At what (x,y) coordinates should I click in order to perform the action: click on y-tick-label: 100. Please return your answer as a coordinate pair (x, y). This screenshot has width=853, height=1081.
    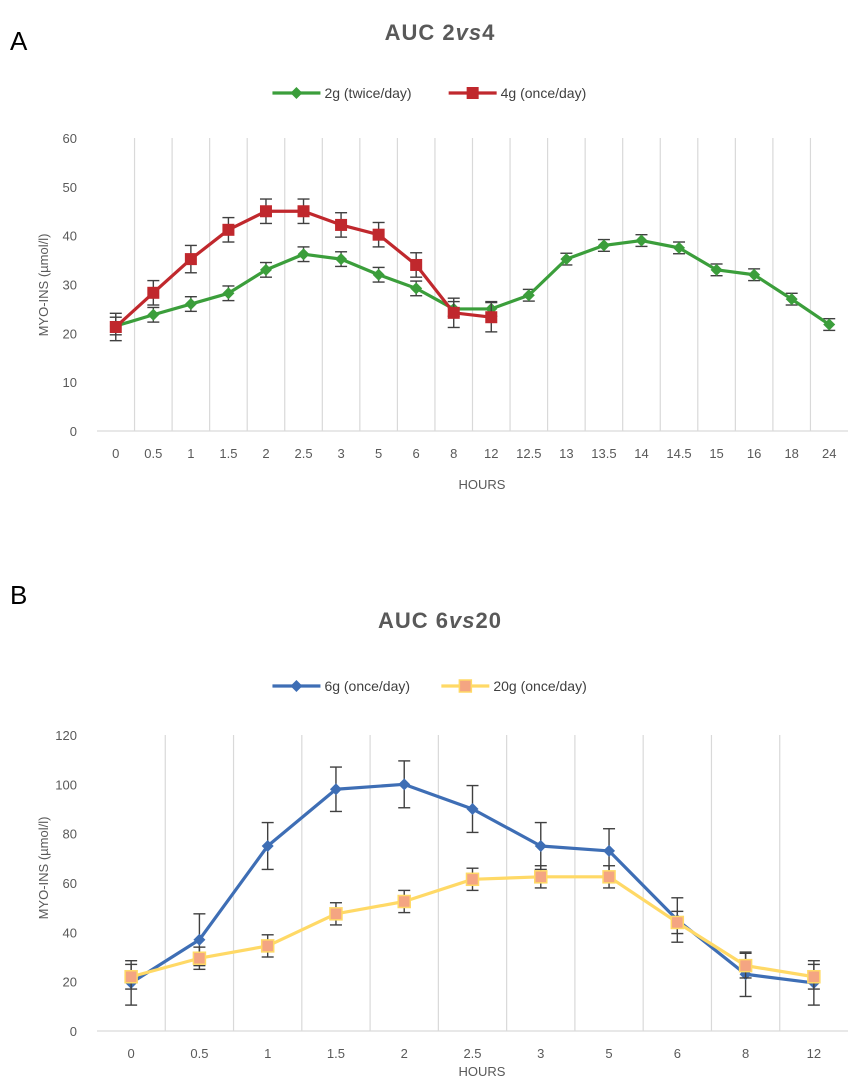
    Looking at the image, I should click on (66, 784).